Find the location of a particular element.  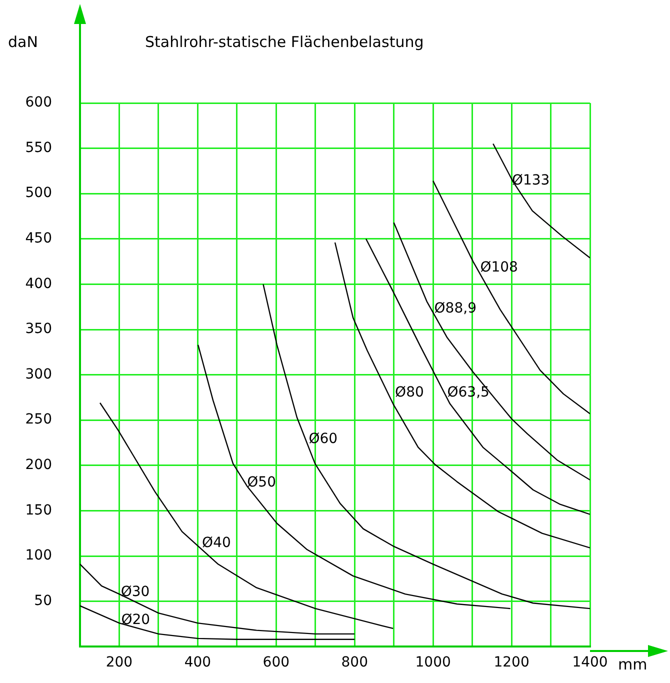

y-tick-label: 100 is located at coordinates (38, 556).